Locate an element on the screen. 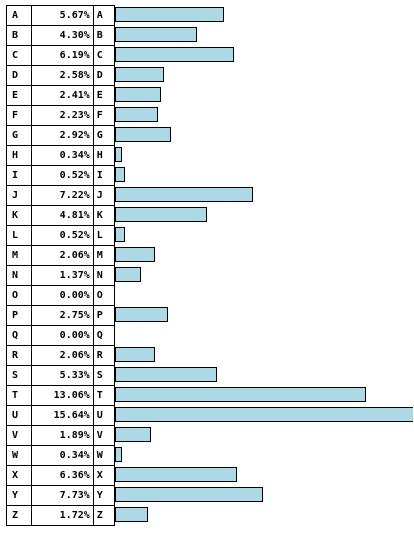 This screenshot has height=535, width=414. category-label: W is located at coordinates (19, 455).